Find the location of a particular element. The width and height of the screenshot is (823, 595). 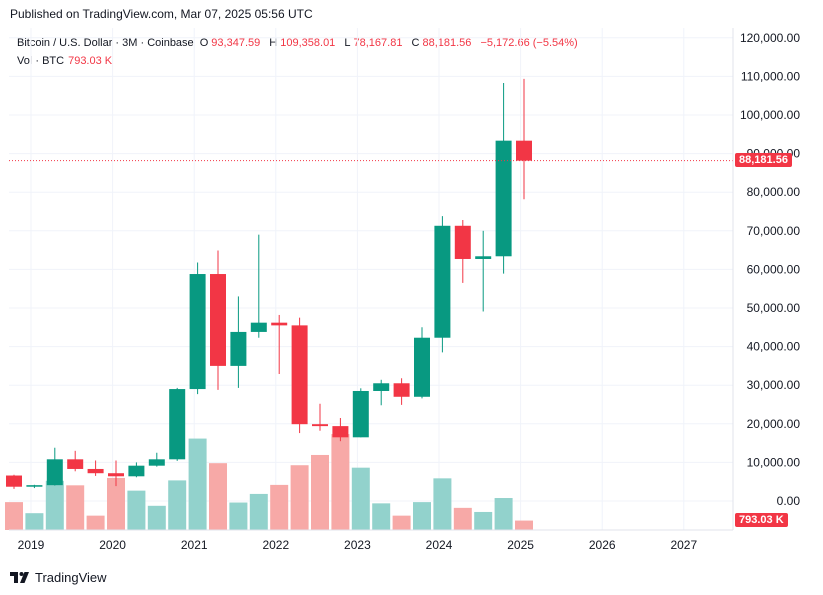

y-tick-label: 20,000.00 is located at coordinates (774, 424).